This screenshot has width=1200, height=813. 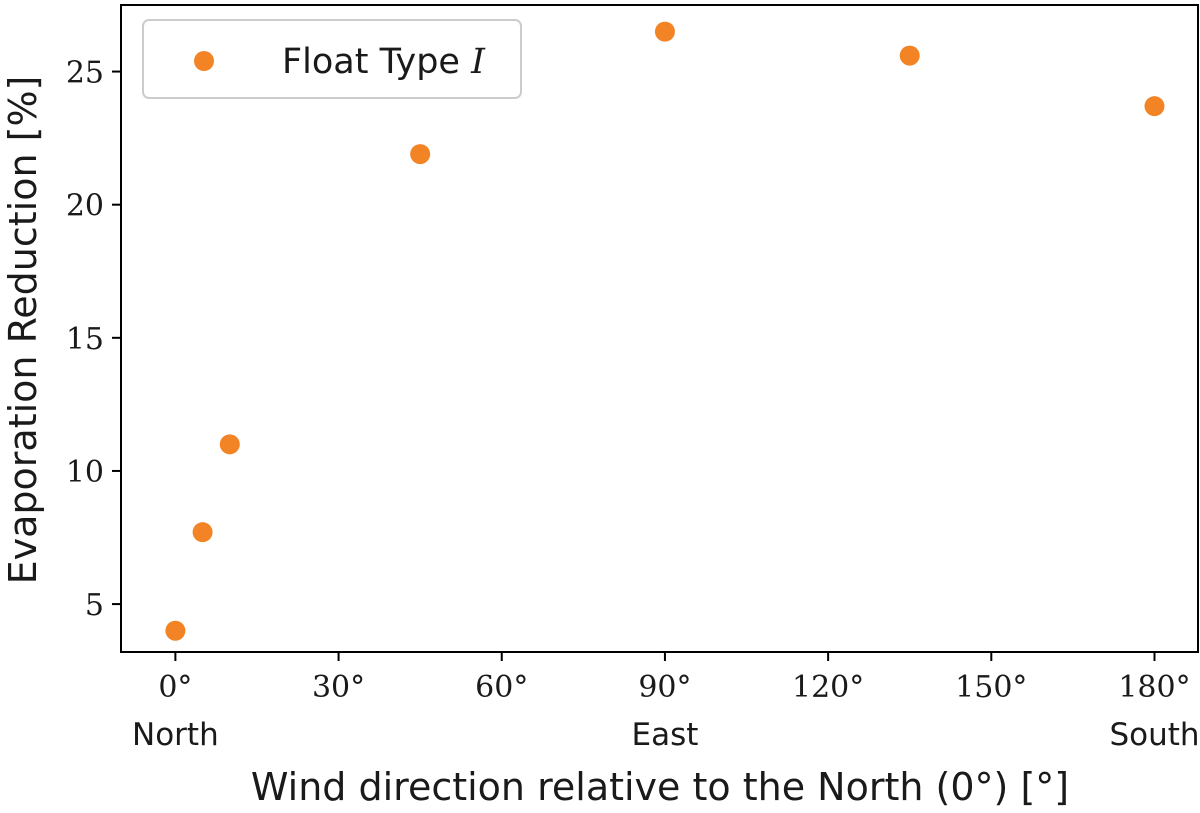 What do you see at coordinates (94, 605) in the screenshot?
I see `y-tick-label: 5` at bounding box center [94, 605].